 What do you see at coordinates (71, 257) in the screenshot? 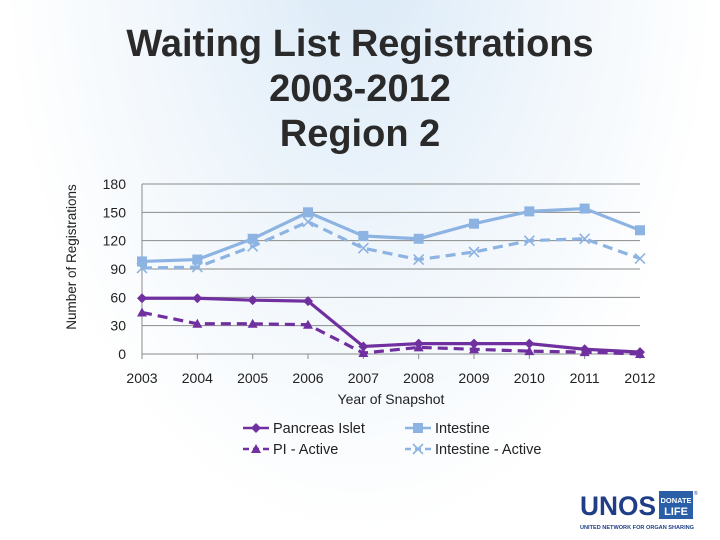
I see `y-axis-title: Number of Registrations` at bounding box center [71, 257].